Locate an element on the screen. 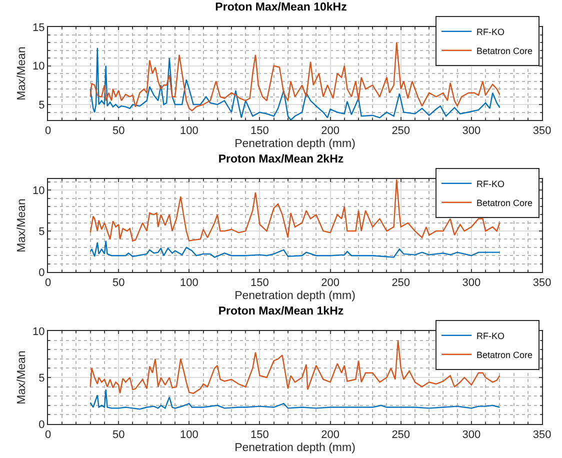 This screenshot has height=458, width=562. chart-title: Proton Max/Mean 2kHz is located at coordinates (281, 159).